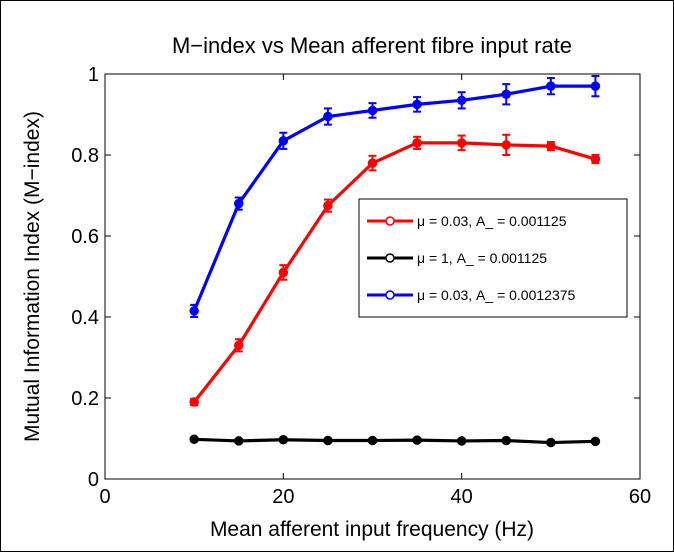  I want to click on series-line, so click(395, 441).